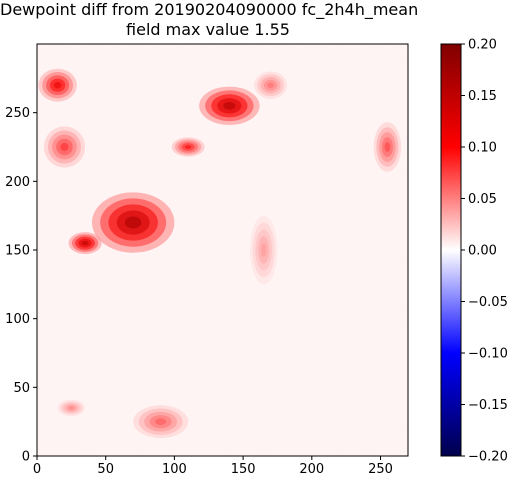  I want to click on x-tick-label: 0, so click(37, 469).